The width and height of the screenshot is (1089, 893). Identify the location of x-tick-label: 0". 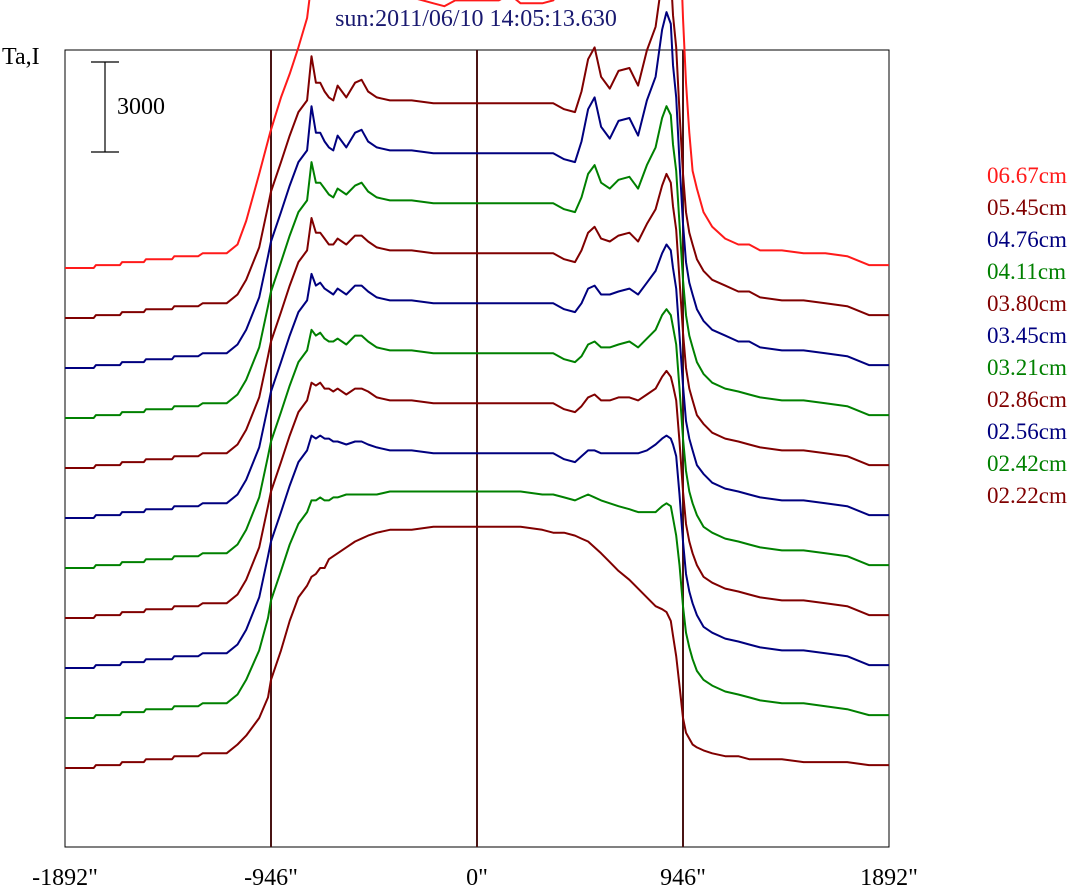
(477, 878).